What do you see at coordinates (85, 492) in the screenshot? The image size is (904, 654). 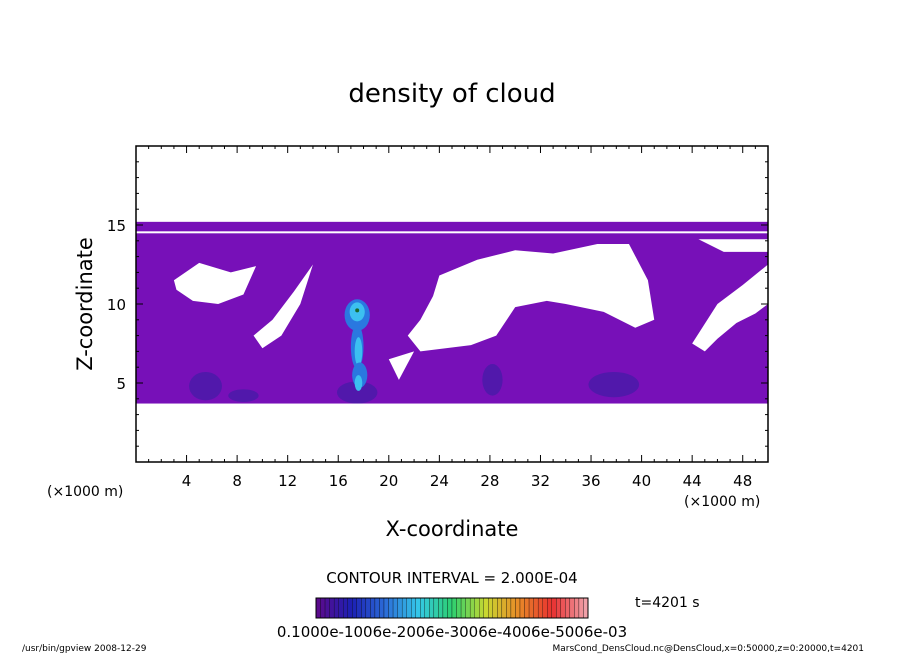 I see `z-unit-label: (×1000 m)` at bounding box center [85, 492].